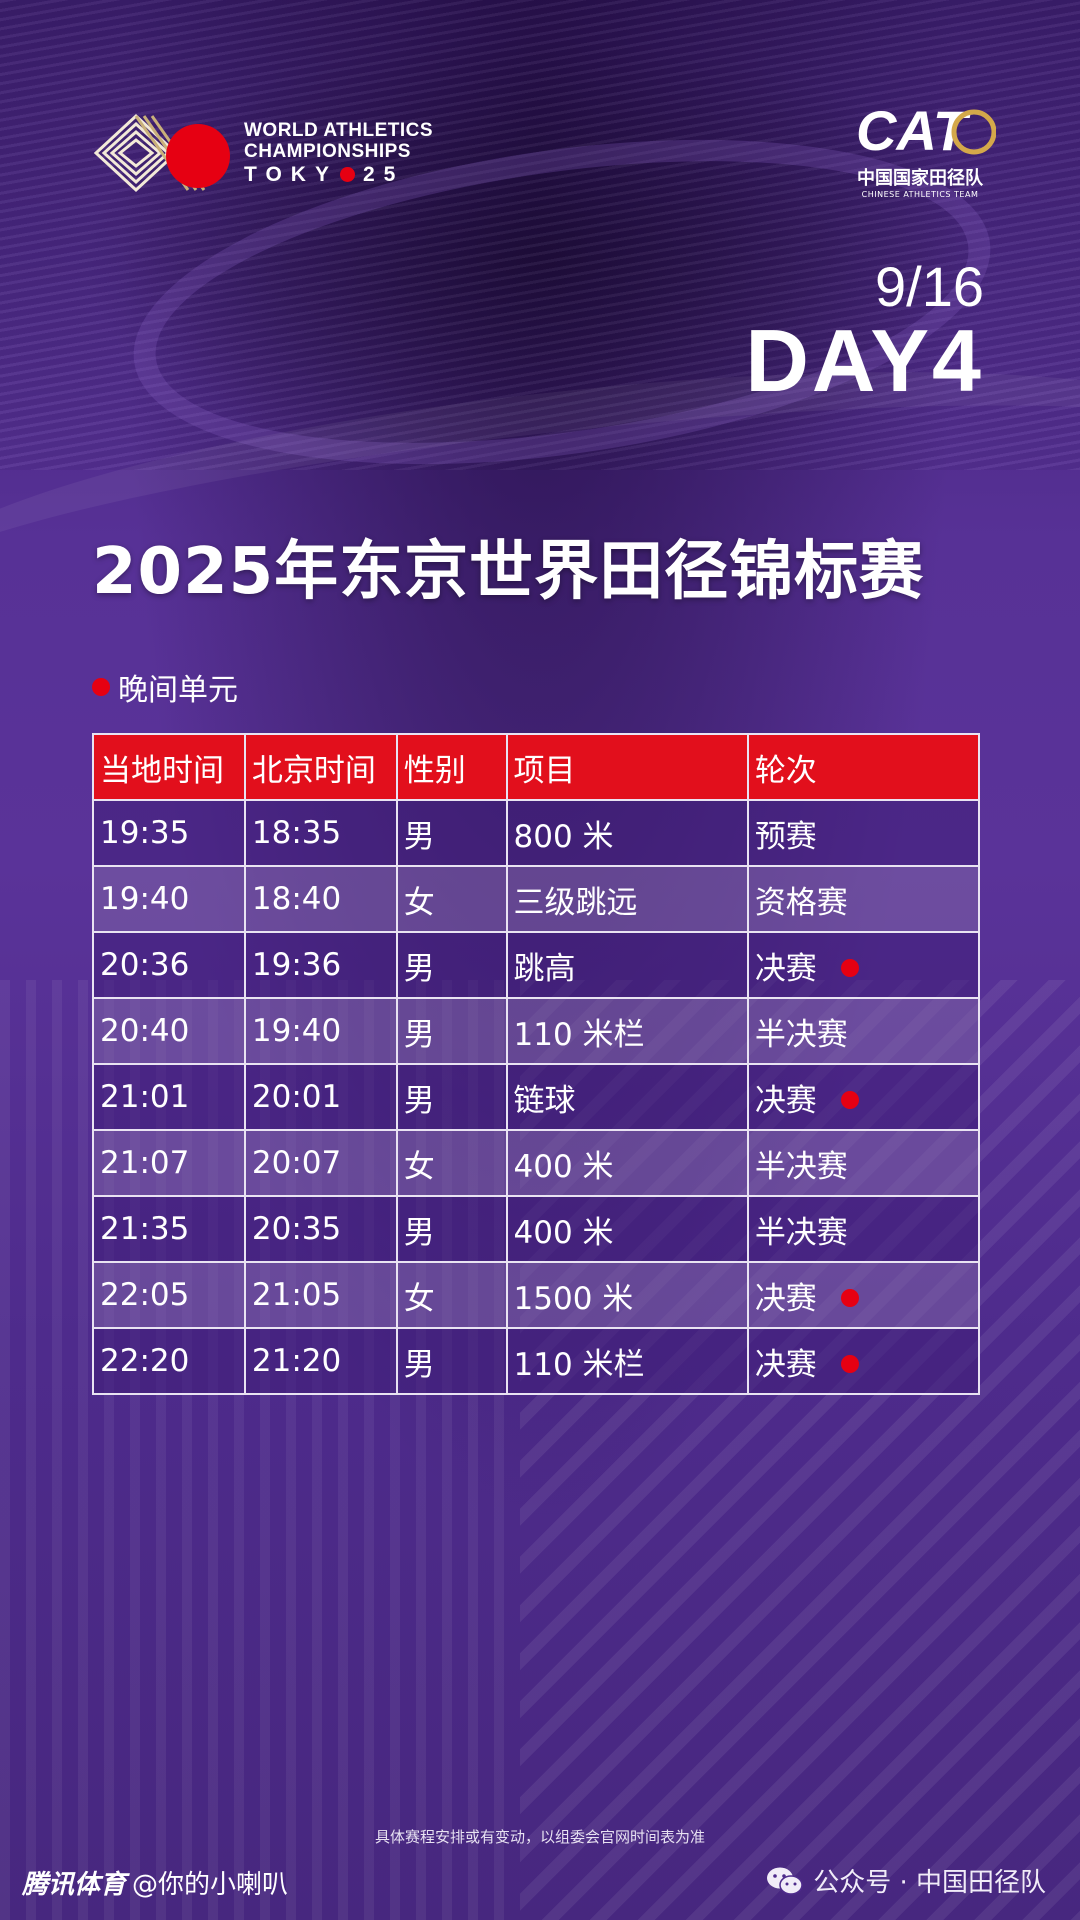 Image resolution: width=1080 pixels, height=1920 pixels. I want to click on table-row: 22:20 21:20 男 110 米栏 决赛, so click(536, 1361).